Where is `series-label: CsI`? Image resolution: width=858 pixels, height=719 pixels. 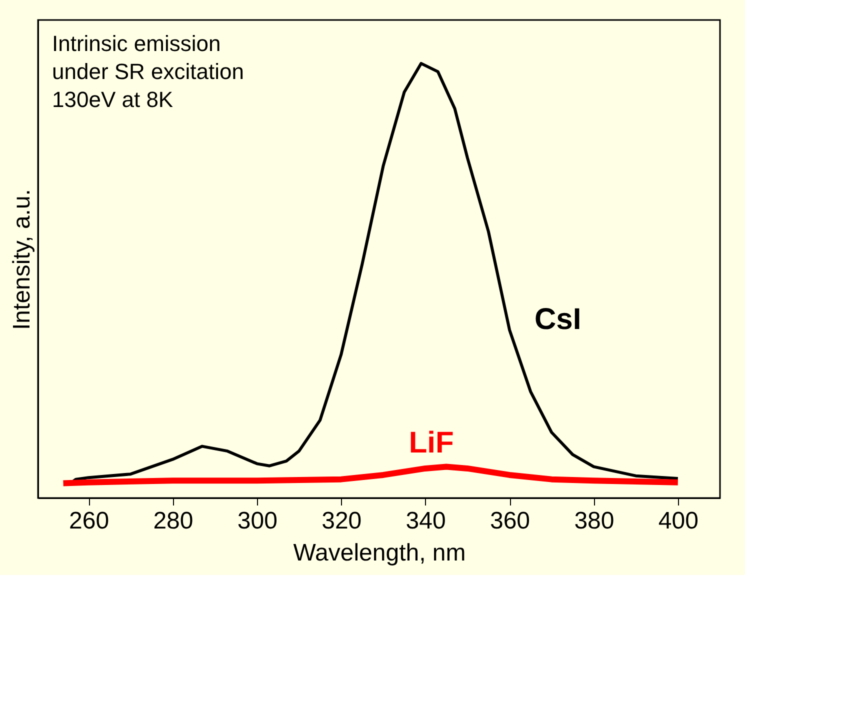
series-label: CsI is located at coordinates (558, 319).